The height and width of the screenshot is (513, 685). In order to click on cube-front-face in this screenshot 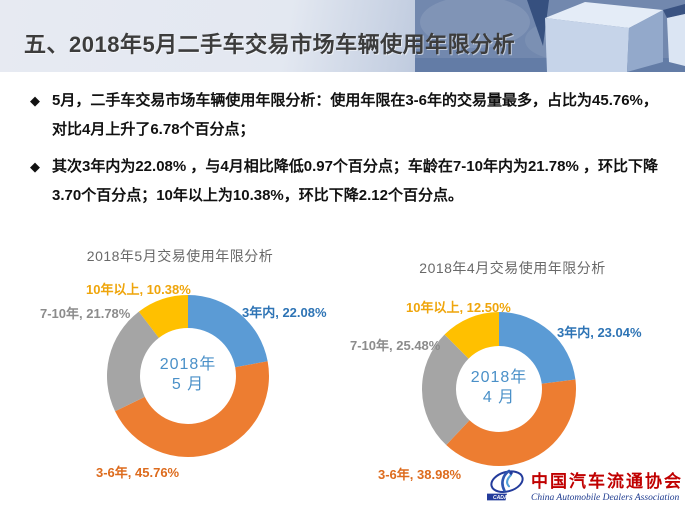, I will do `click(587, 45)`.